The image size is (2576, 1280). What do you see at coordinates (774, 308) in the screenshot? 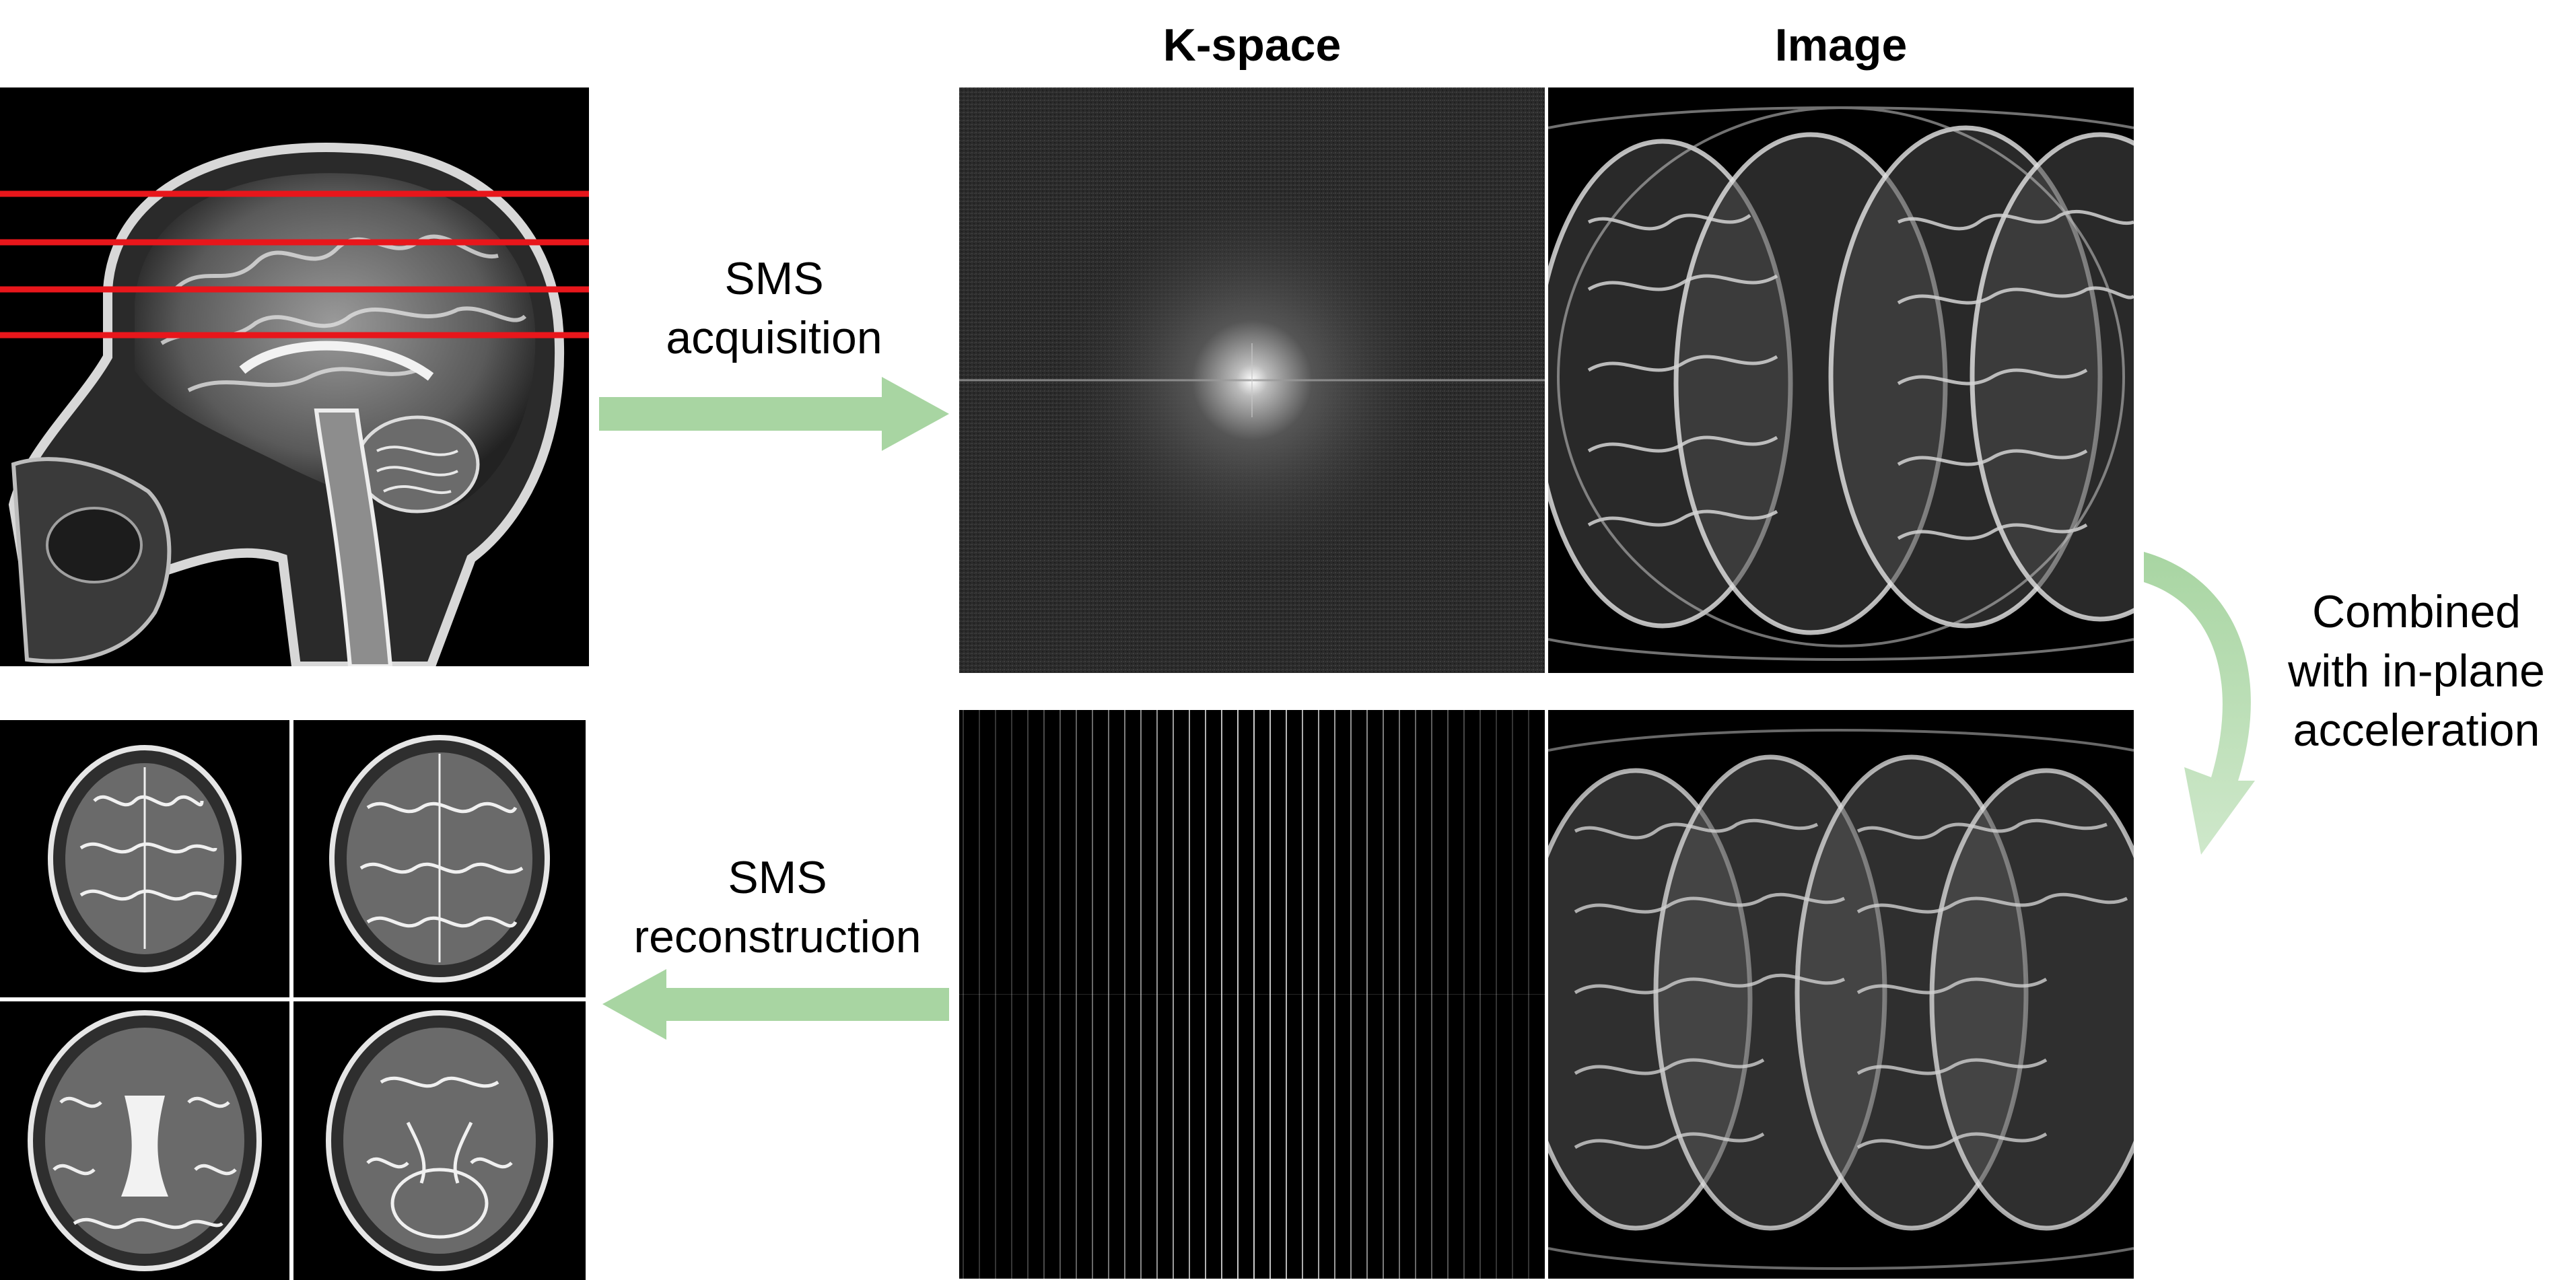
I see `sms-acquisition-label: SMS acquisition` at bounding box center [774, 308].